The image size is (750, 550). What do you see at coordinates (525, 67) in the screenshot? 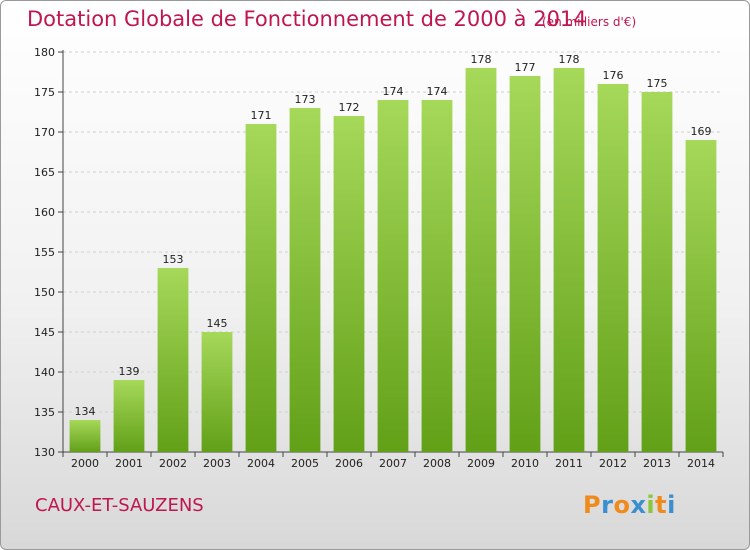
I see `data-label: 177` at bounding box center [525, 67].